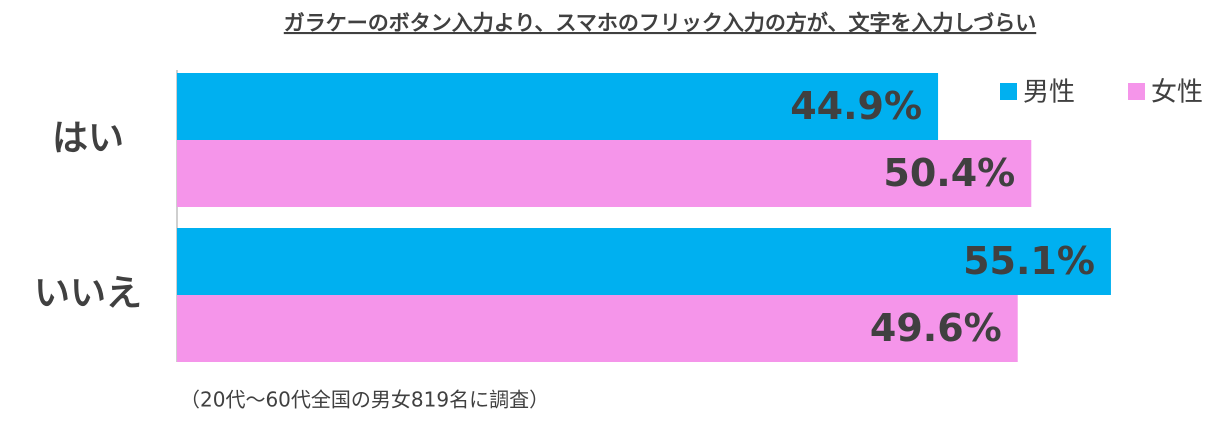 The width and height of the screenshot is (1232, 421). What do you see at coordinates (660, 23) in the screenshot?
I see `chart-title: ガラケーのボタン入力より、スマホのフリック入力の方が、文字を入力しづらい` at bounding box center [660, 23].